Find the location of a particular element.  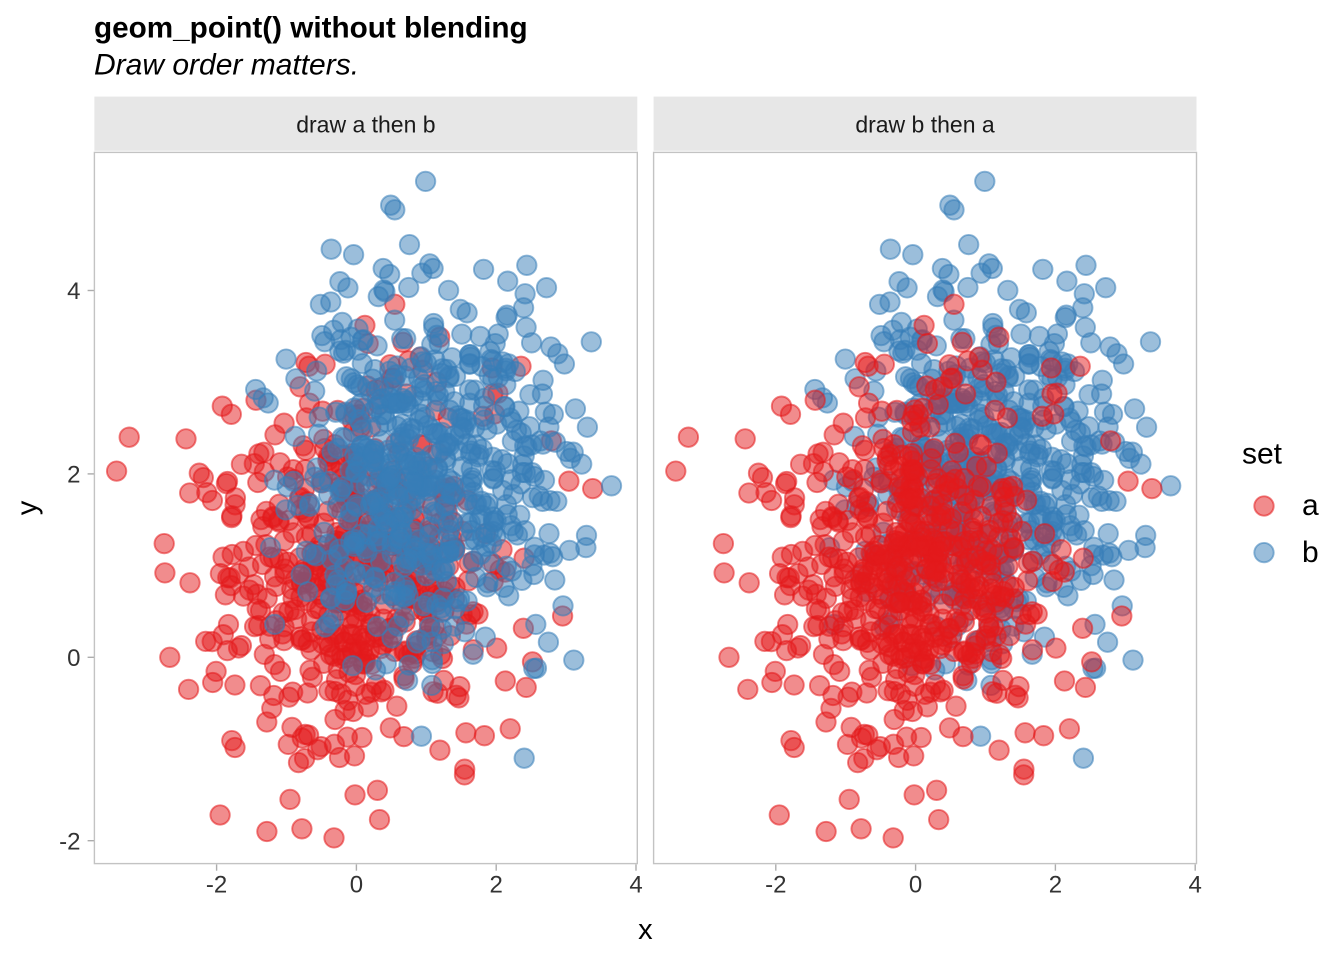

svg-text: Draw order matters. is located at coordinates (226, 65).